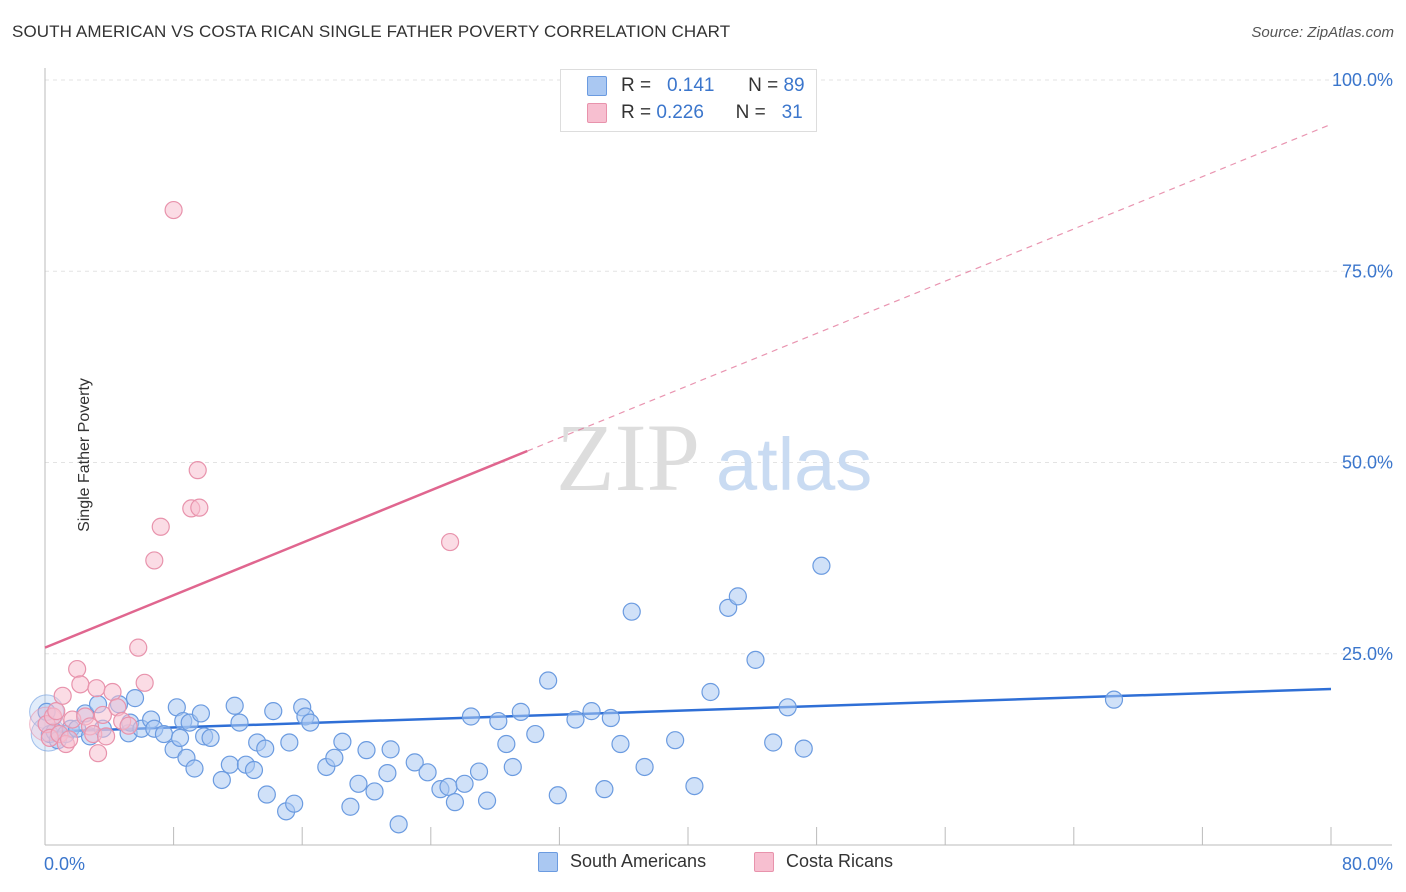 The height and width of the screenshot is (892, 1406). Describe the element at coordinates (794, 85) in the screenshot. I see `n-value: 89` at that location.